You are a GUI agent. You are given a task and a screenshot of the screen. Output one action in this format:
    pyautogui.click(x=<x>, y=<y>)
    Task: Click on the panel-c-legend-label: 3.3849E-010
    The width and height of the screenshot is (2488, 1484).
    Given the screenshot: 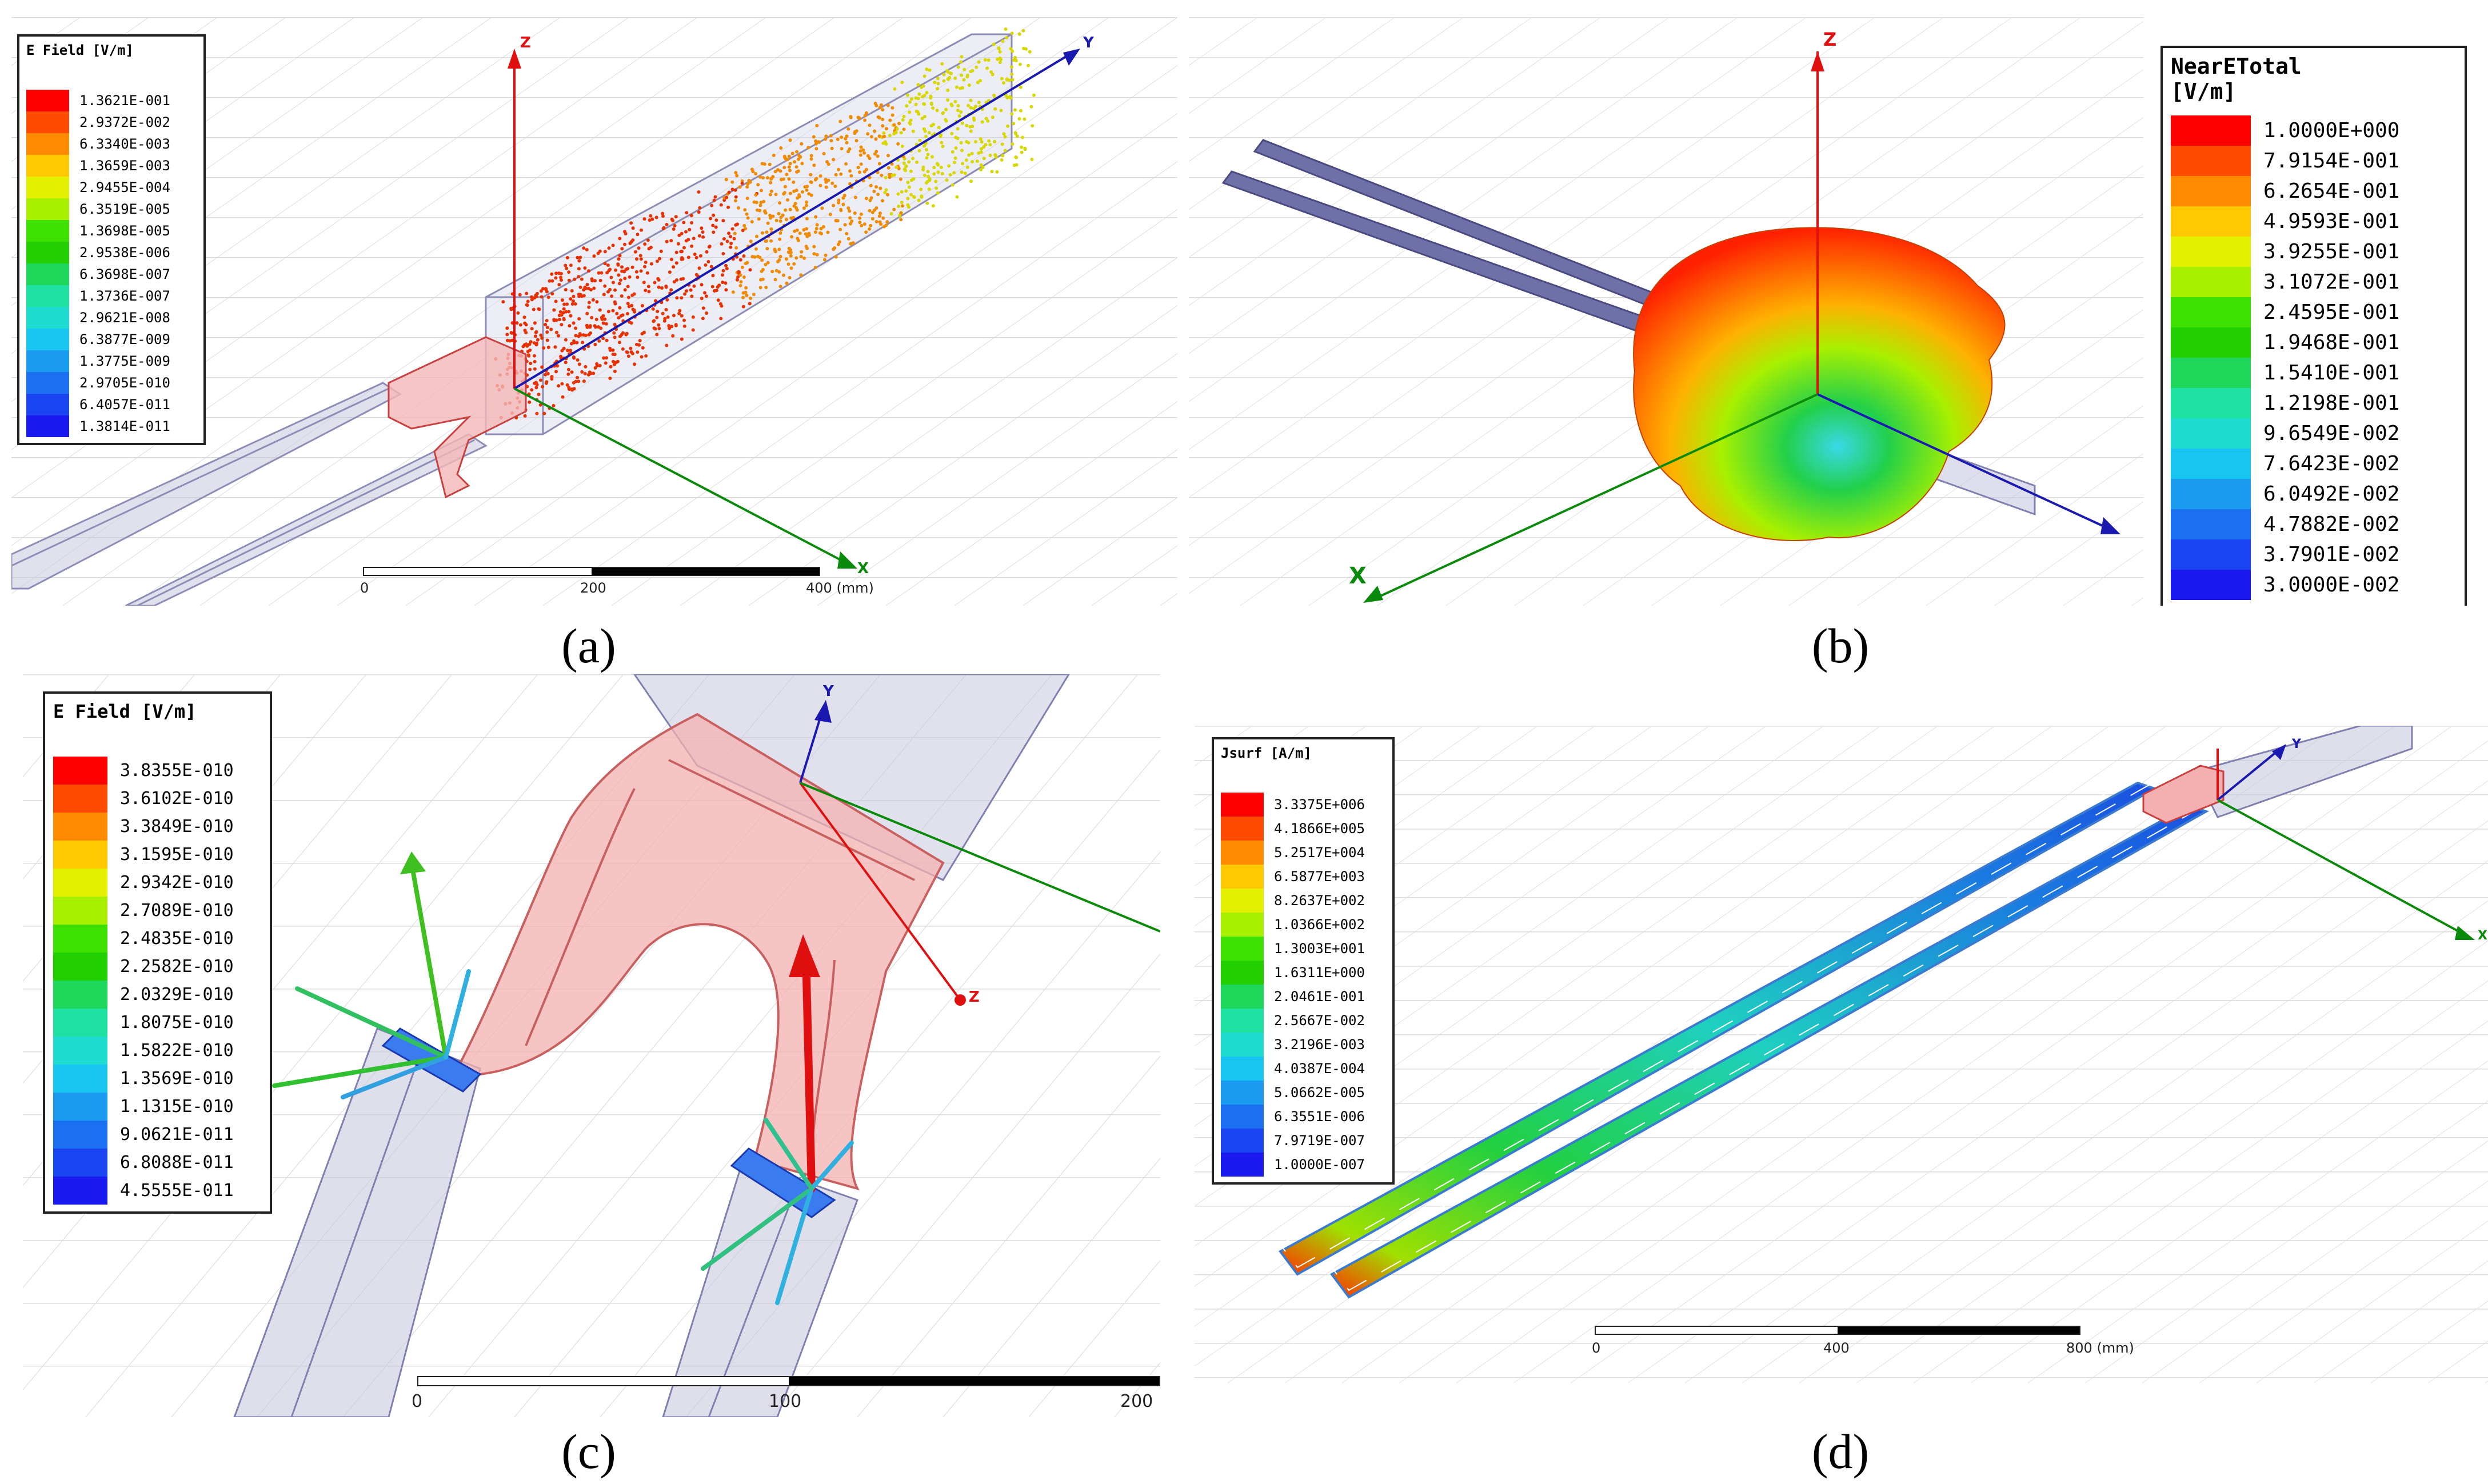 What is the action you would take?
    pyautogui.click(x=177, y=827)
    